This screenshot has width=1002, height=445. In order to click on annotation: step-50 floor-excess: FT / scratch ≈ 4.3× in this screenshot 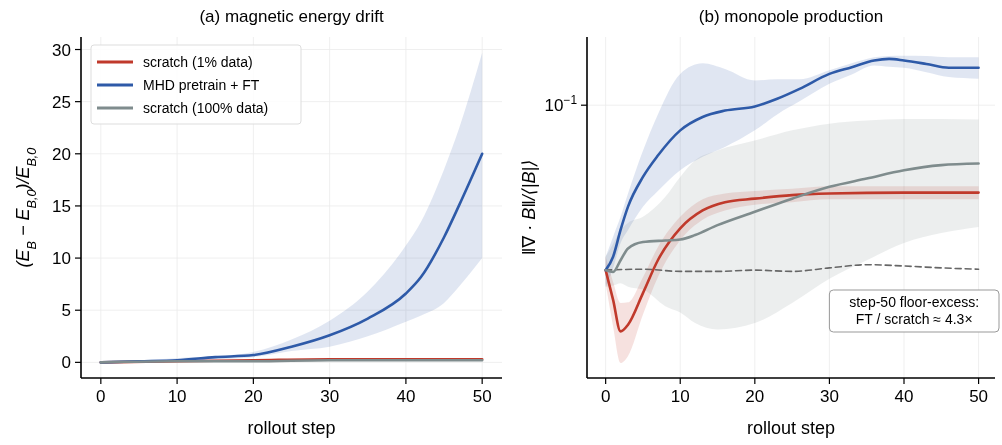, I will do `click(914, 310)`.